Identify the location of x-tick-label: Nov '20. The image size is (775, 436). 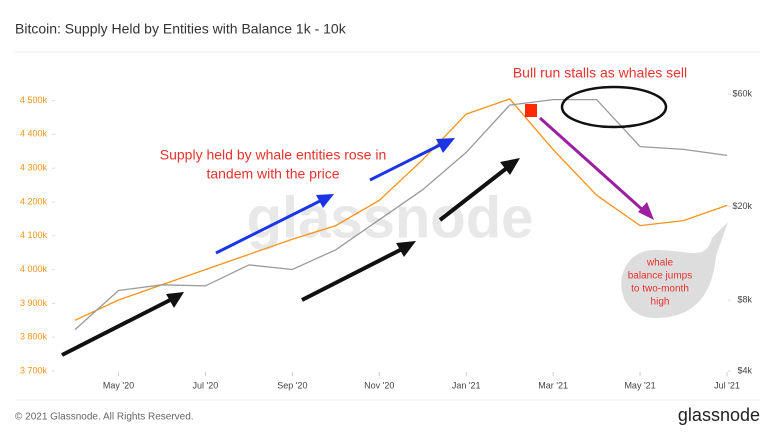
(379, 385).